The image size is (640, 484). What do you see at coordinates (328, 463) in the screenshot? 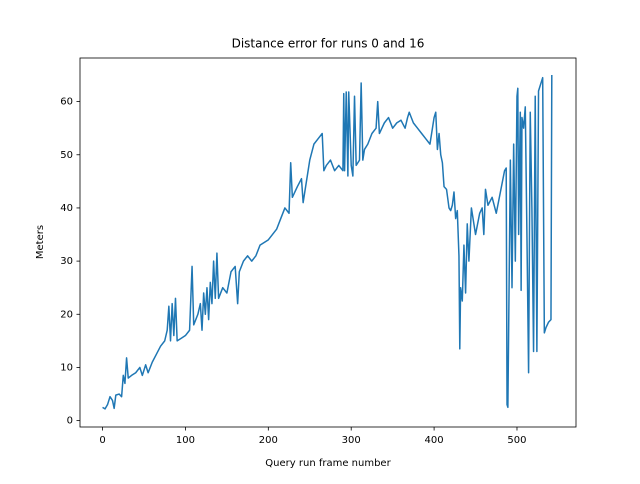
I see `x-axis-label: Query run frame number` at bounding box center [328, 463].